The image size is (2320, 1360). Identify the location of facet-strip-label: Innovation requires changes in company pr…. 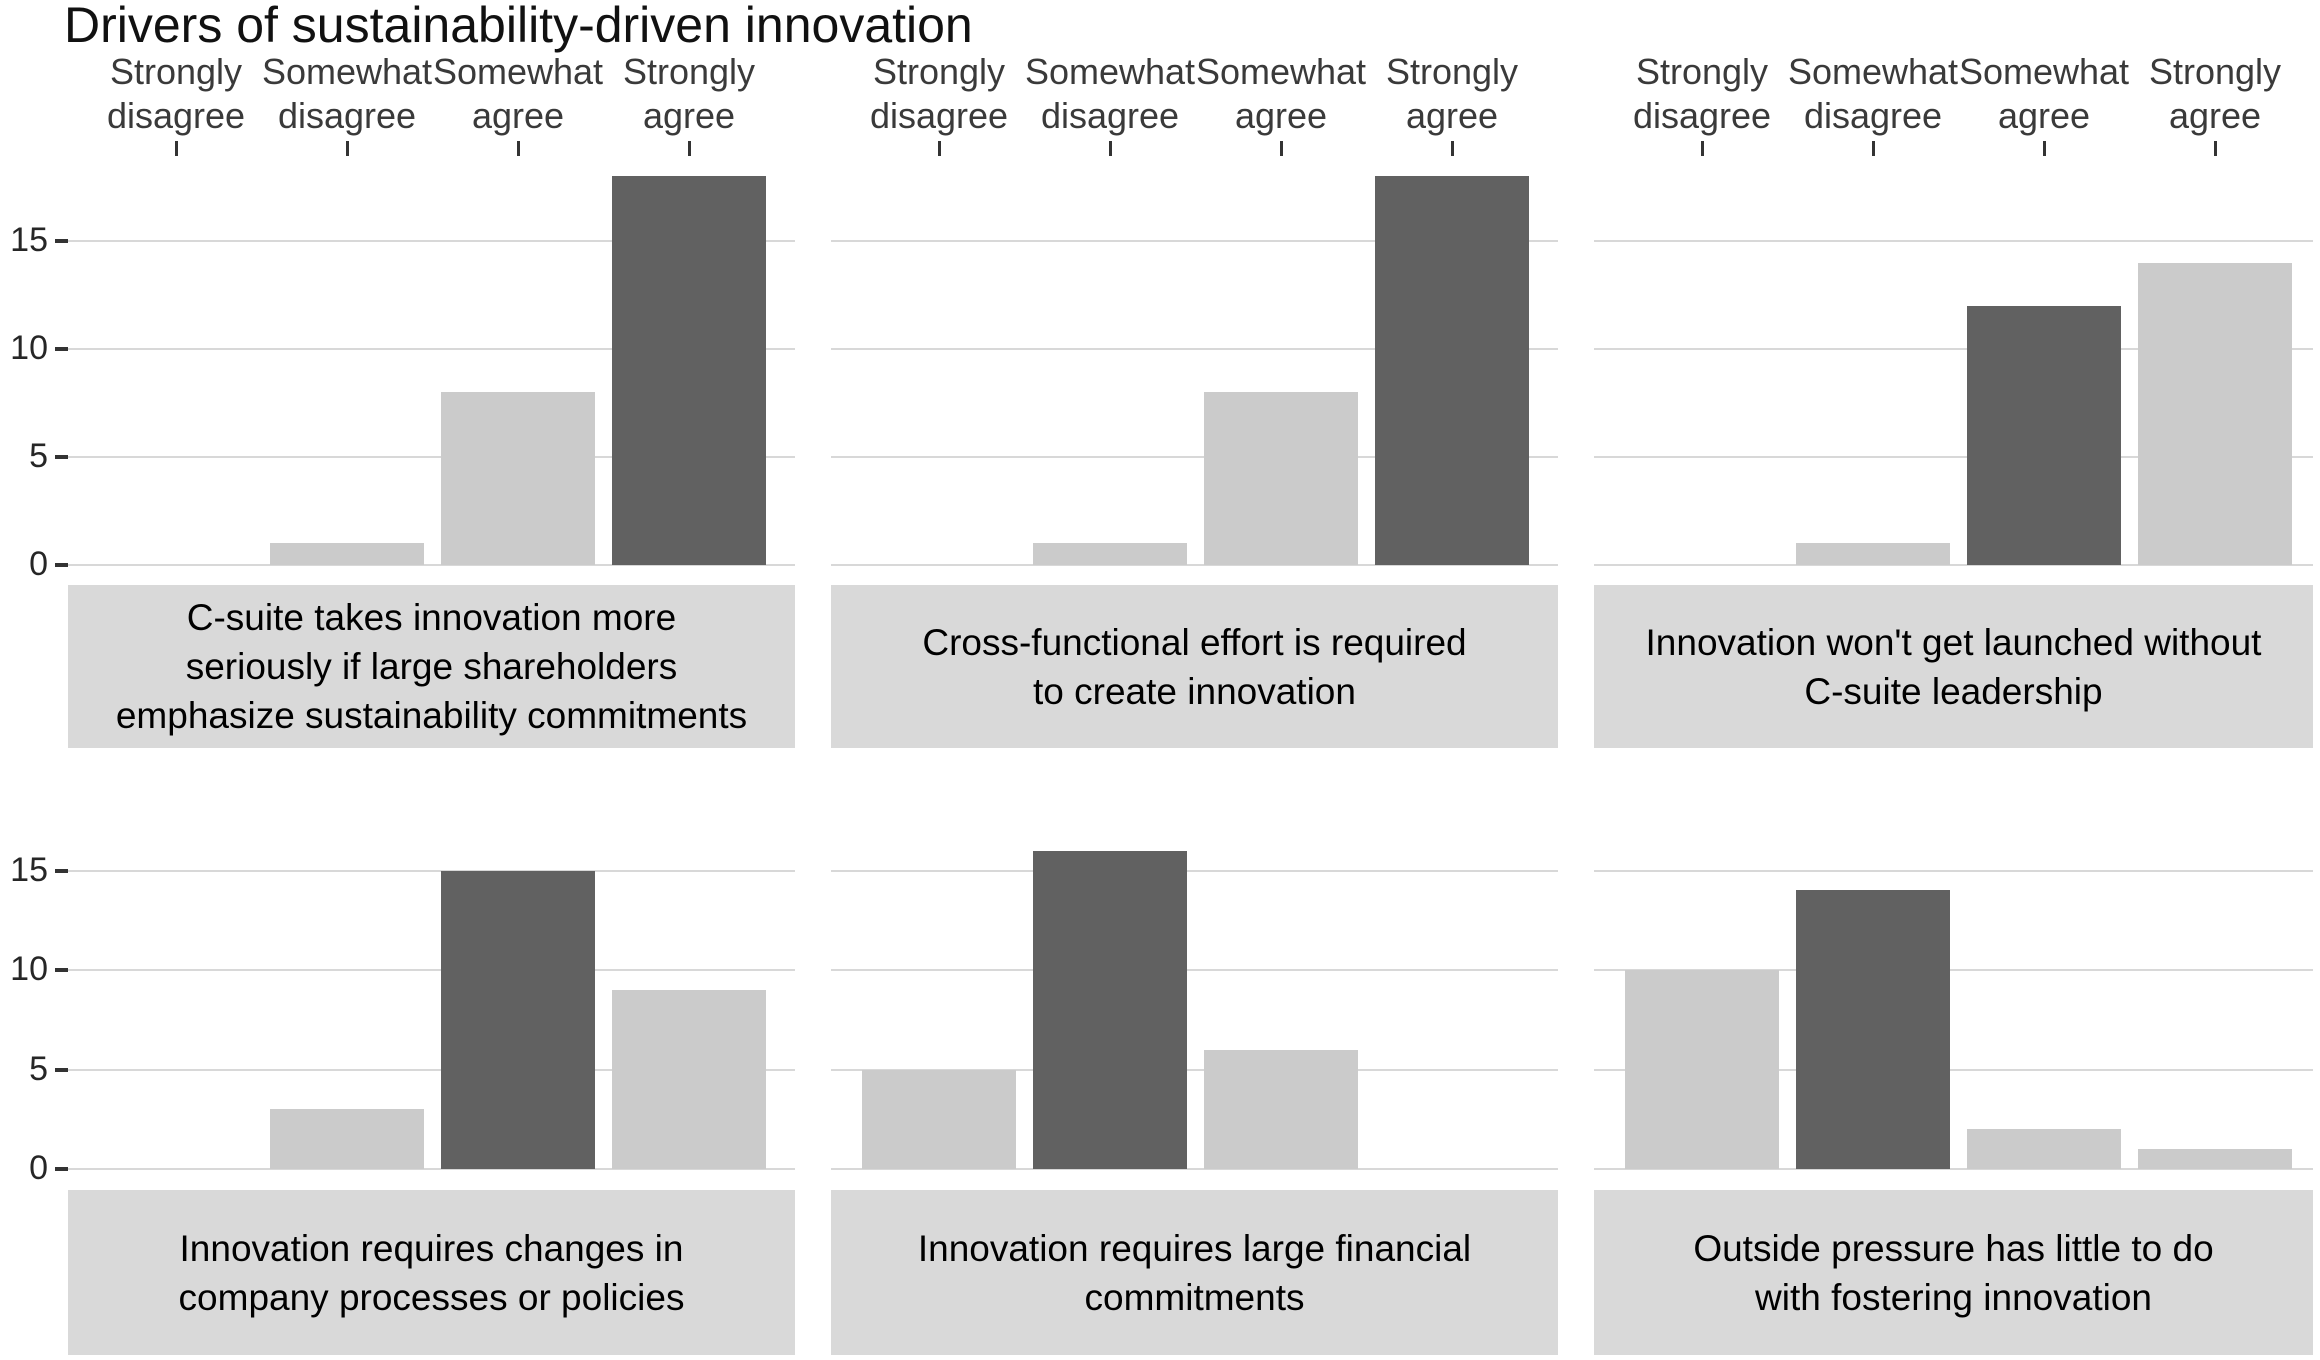
(431, 1272).